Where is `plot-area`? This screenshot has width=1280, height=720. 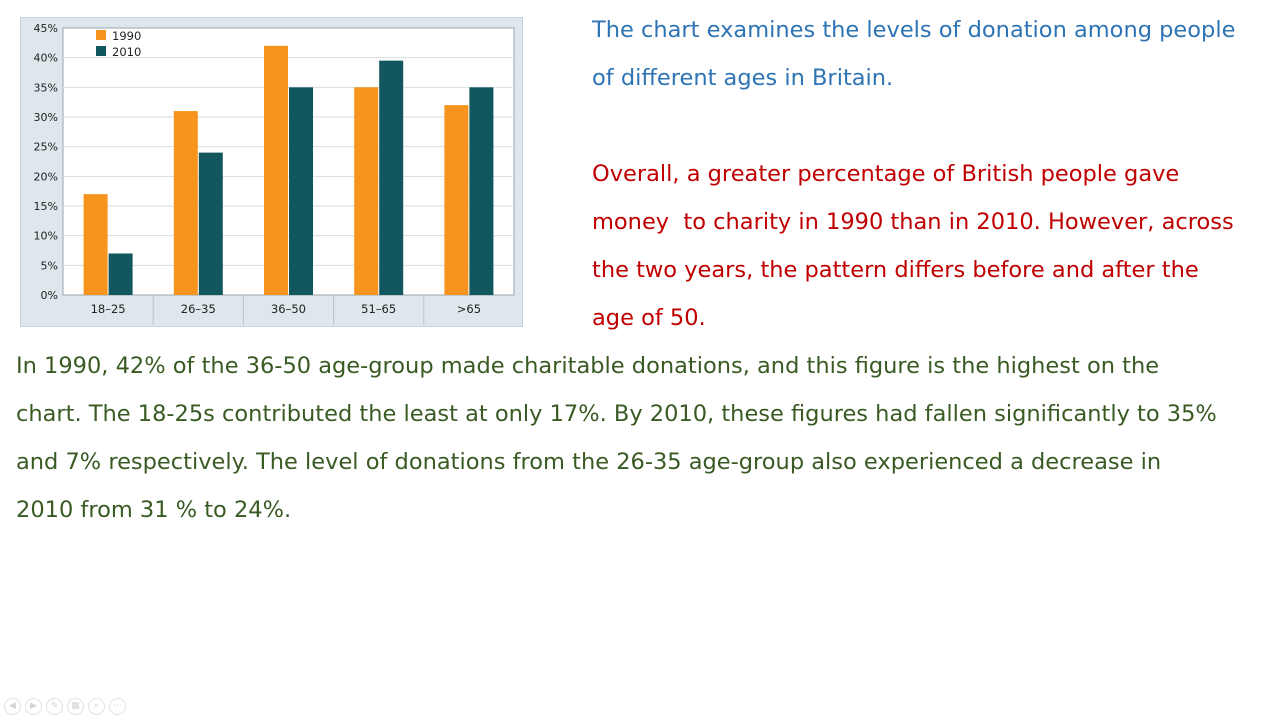 plot-area is located at coordinates (288, 161).